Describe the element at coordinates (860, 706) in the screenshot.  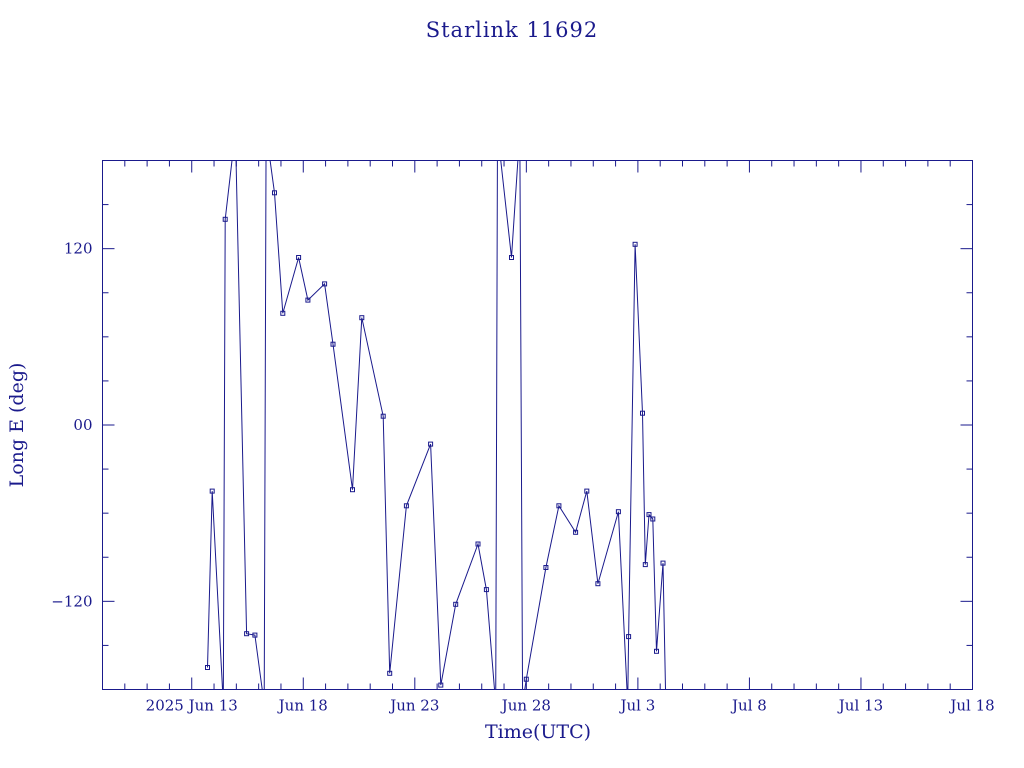
I see `x-tick-label: Jul 13` at that location.